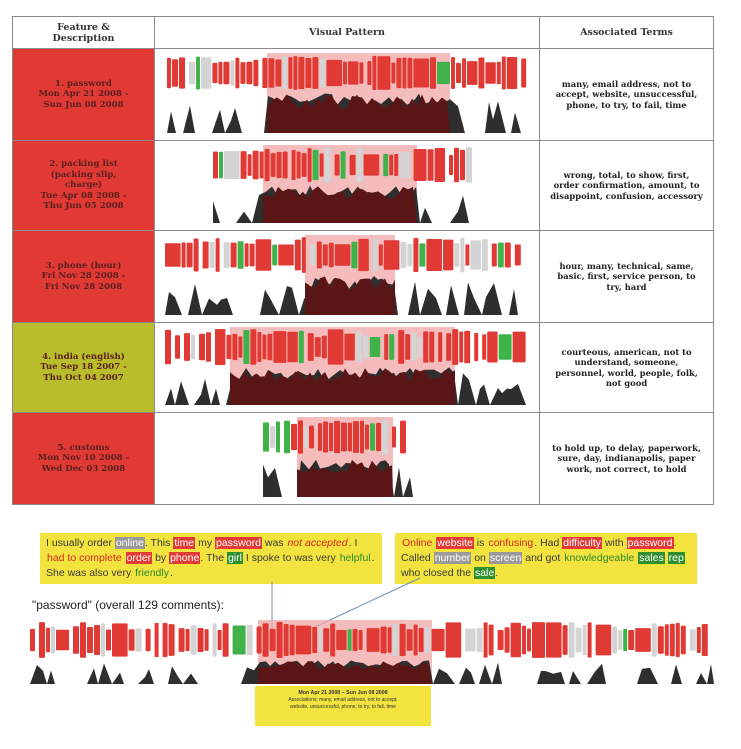 The height and width of the screenshot is (749, 741). I want to click on highlighted-word: helpful, so click(355, 558).